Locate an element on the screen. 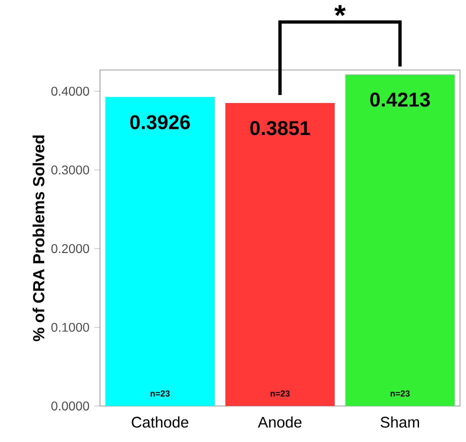  y-tick-label: 0.1000 is located at coordinates (70, 327).